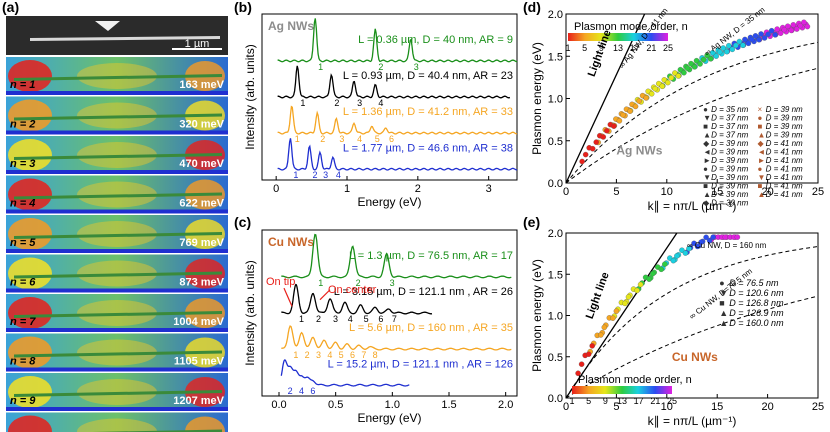 The width and height of the screenshot is (830, 432). What do you see at coordinates (489, 189) in the screenshot?
I see `x-tick-label: 3` at bounding box center [489, 189].